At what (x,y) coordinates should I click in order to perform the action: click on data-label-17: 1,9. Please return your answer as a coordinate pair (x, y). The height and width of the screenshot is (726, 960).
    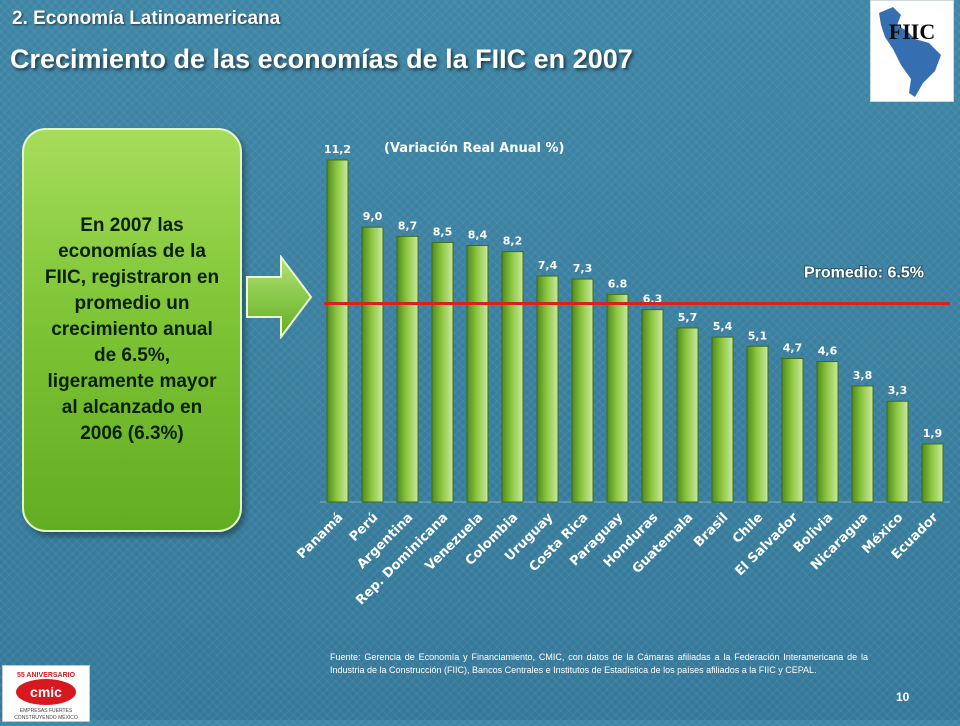
    Looking at the image, I should click on (933, 433).